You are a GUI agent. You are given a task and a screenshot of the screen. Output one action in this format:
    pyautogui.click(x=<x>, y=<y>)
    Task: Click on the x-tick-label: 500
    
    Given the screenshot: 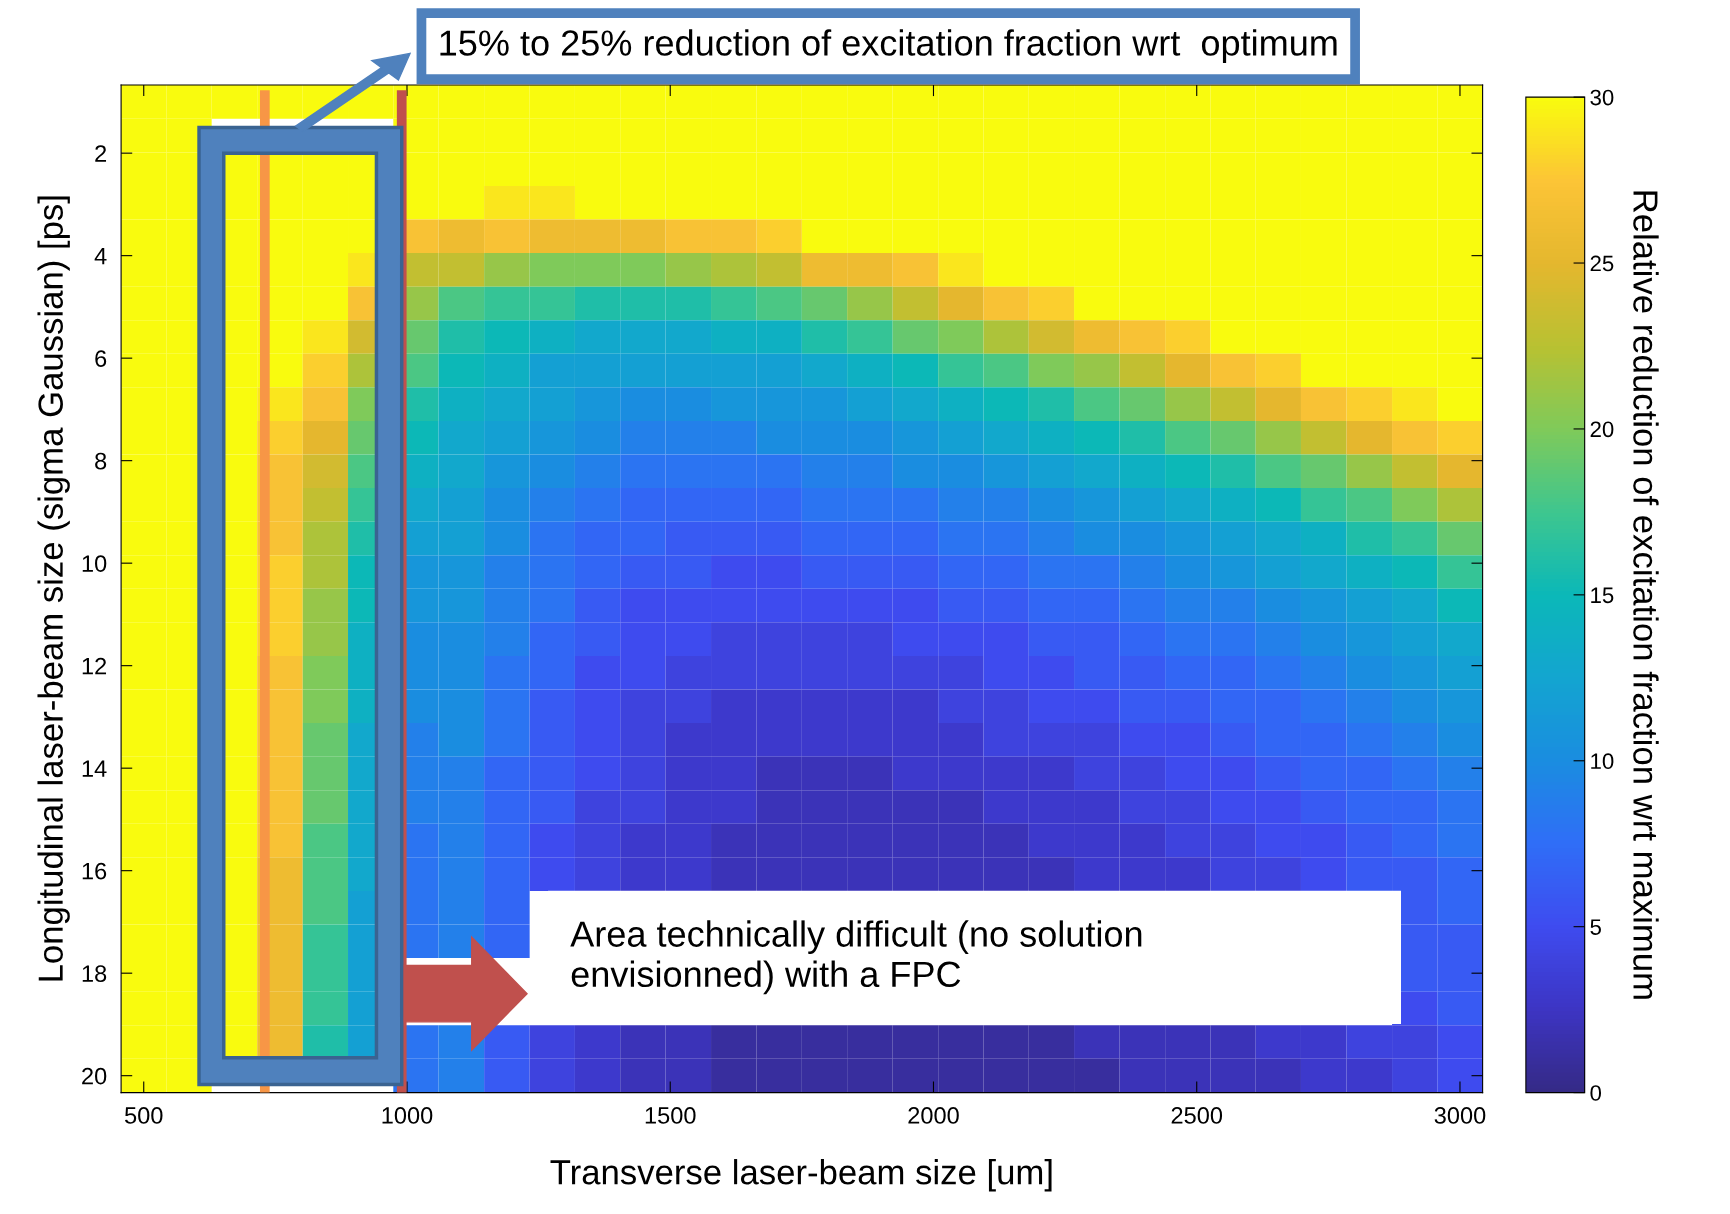 What is the action you would take?
    pyautogui.click(x=143, y=1115)
    